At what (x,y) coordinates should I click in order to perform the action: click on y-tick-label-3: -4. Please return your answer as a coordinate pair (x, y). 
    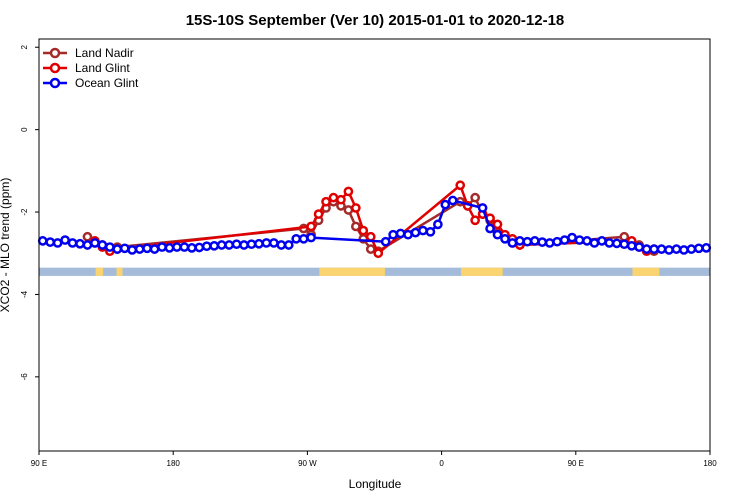
    Looking at the image, I should click on (24, 294).